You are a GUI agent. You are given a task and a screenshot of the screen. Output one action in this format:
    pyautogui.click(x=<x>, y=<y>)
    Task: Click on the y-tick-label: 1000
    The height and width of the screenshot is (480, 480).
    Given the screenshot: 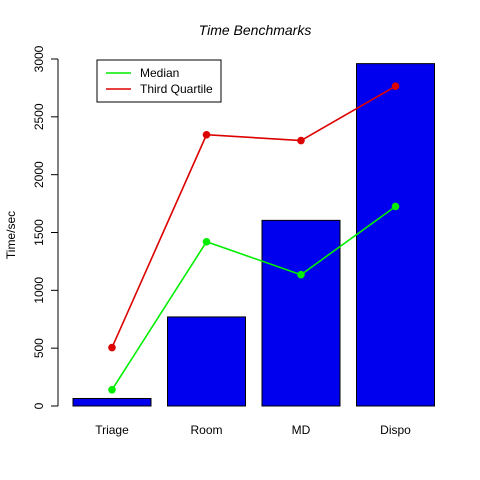 What is the action you would take?
    pyautogui.click(x=39, y=290)
    